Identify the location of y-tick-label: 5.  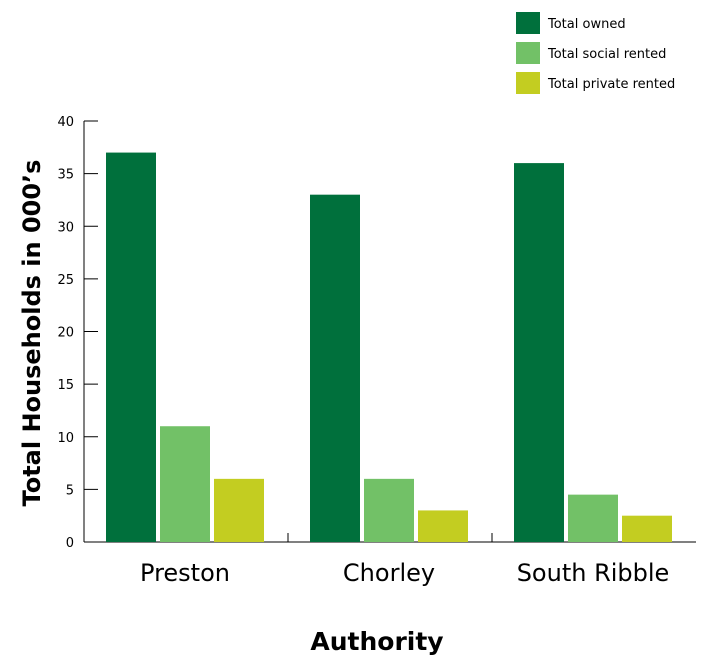
(70, 490).